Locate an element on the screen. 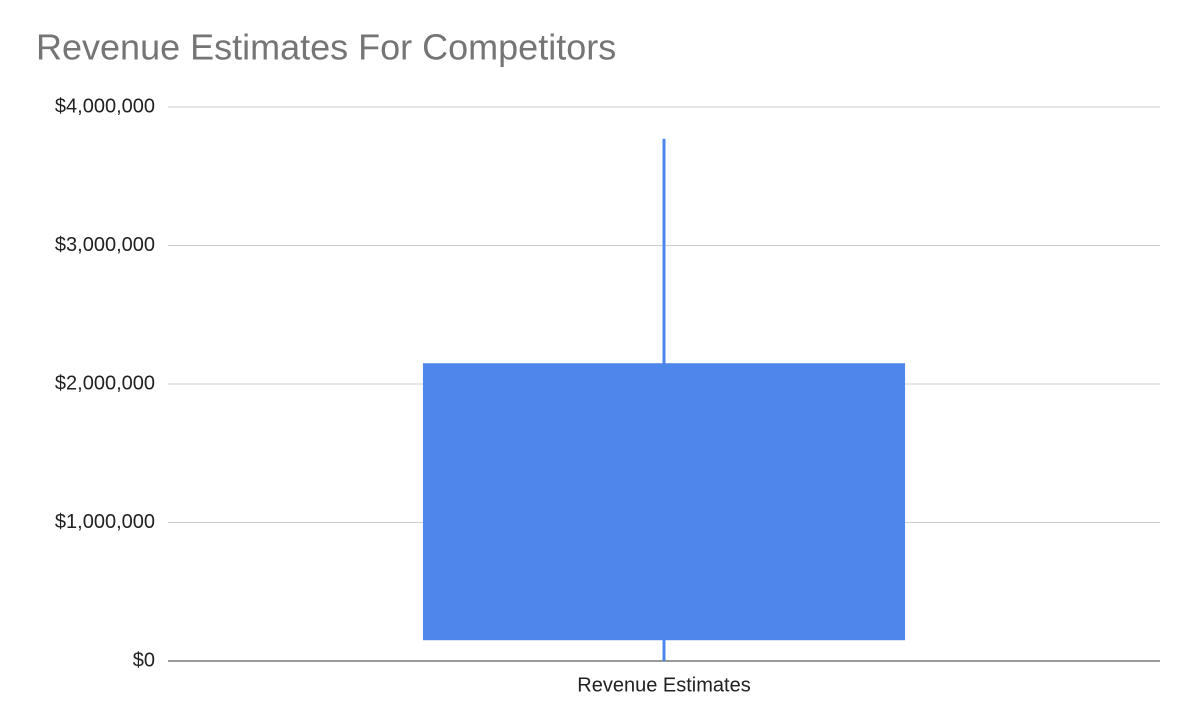 This screenshot has height=724, width=1190. y-tick-label: $3,000,000 is located at coordinates (105, 245).